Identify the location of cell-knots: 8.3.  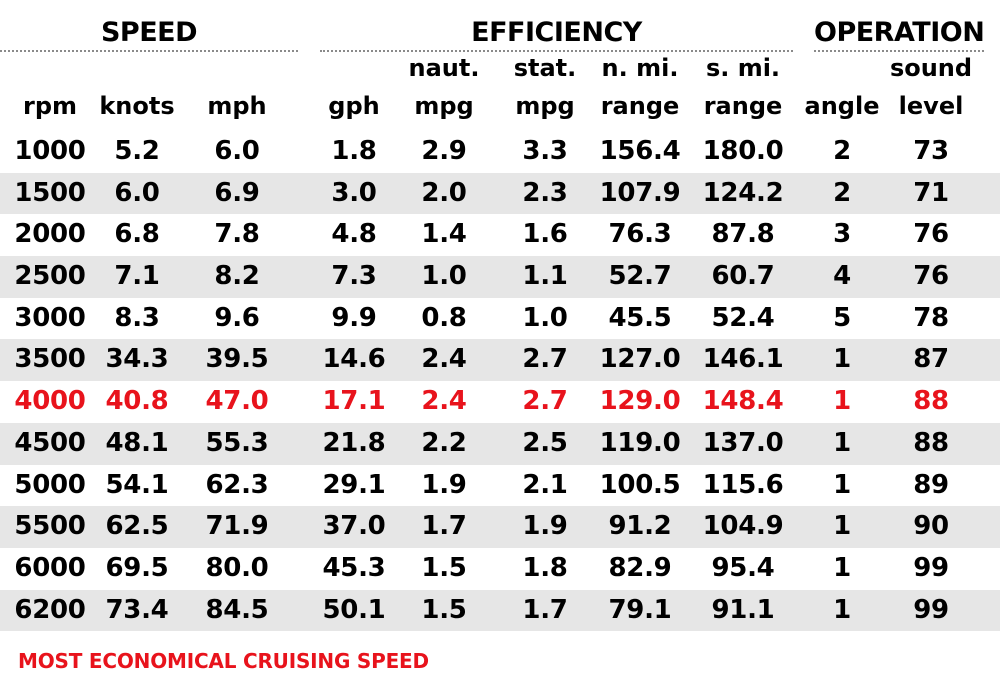
(137, 317).